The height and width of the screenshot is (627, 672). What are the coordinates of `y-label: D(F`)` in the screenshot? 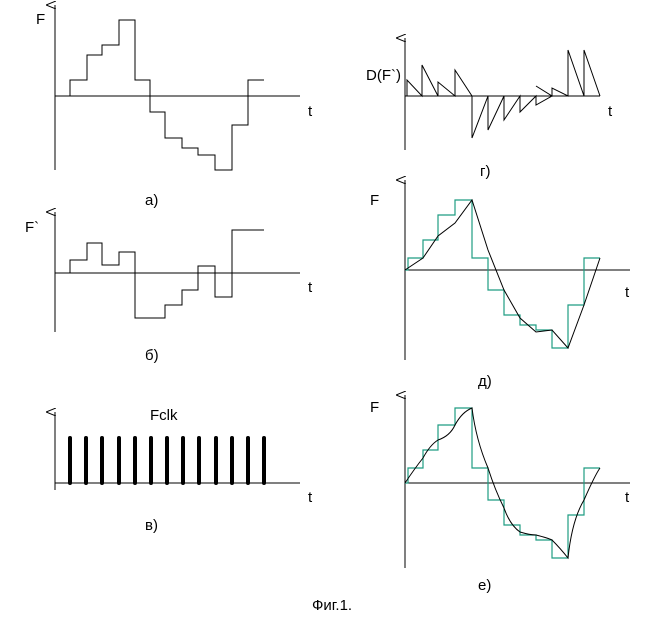 It's located at (383, 75).